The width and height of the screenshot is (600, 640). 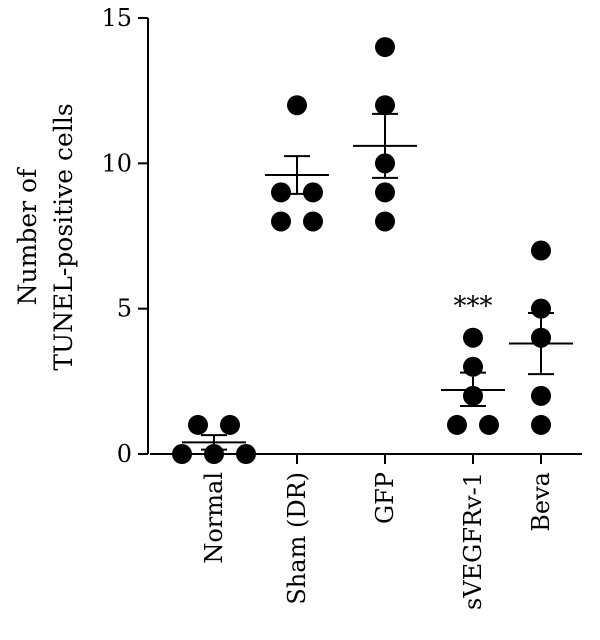 I want to click on y-axis-label-line-2: TUNEL-positive cells, so click(x=63, y=236).